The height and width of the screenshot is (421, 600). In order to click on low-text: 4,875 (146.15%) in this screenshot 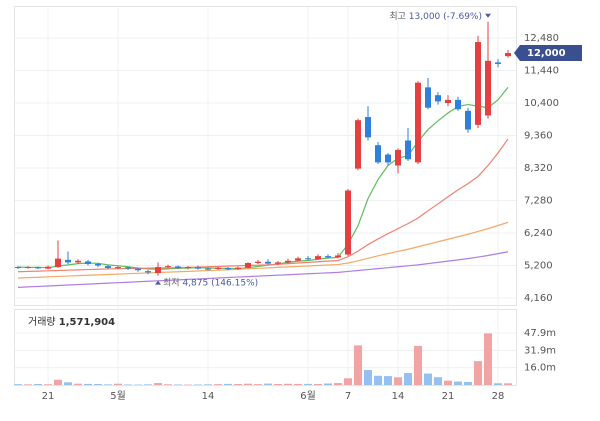, I will do `click(220, 283)`.